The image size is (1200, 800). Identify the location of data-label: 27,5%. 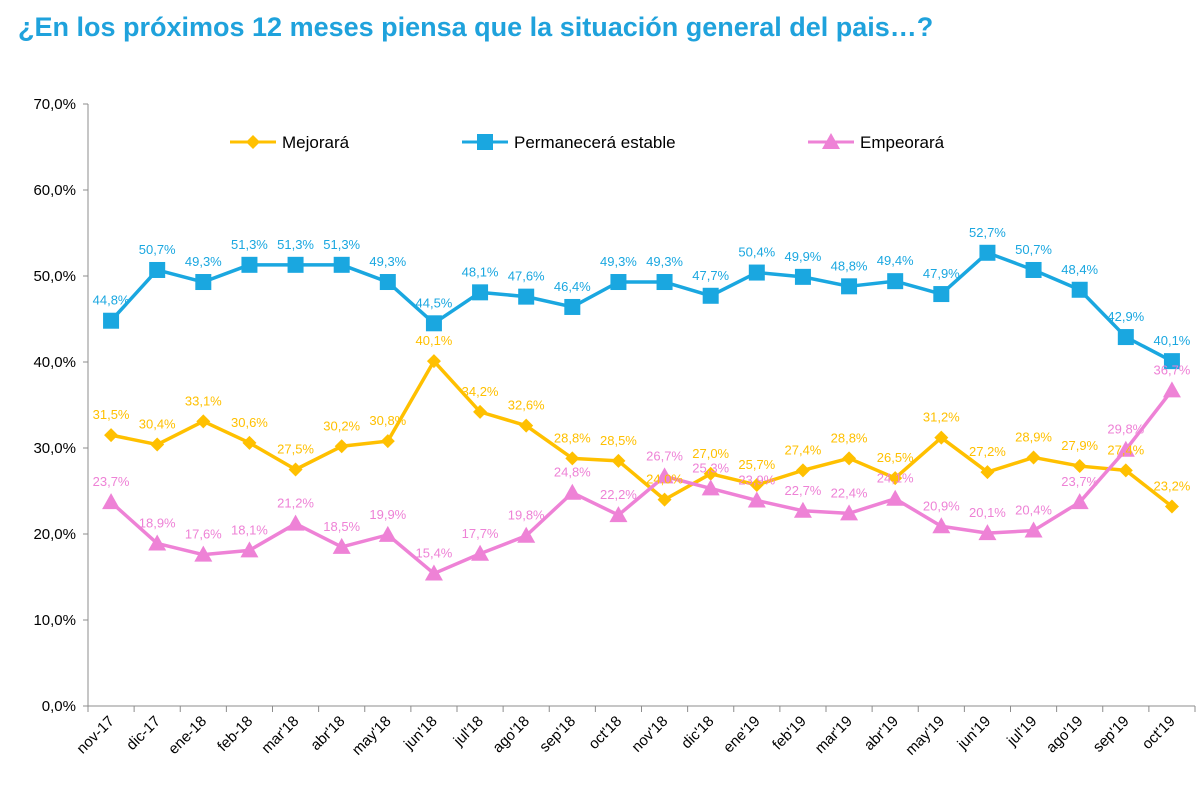
(295, 449).